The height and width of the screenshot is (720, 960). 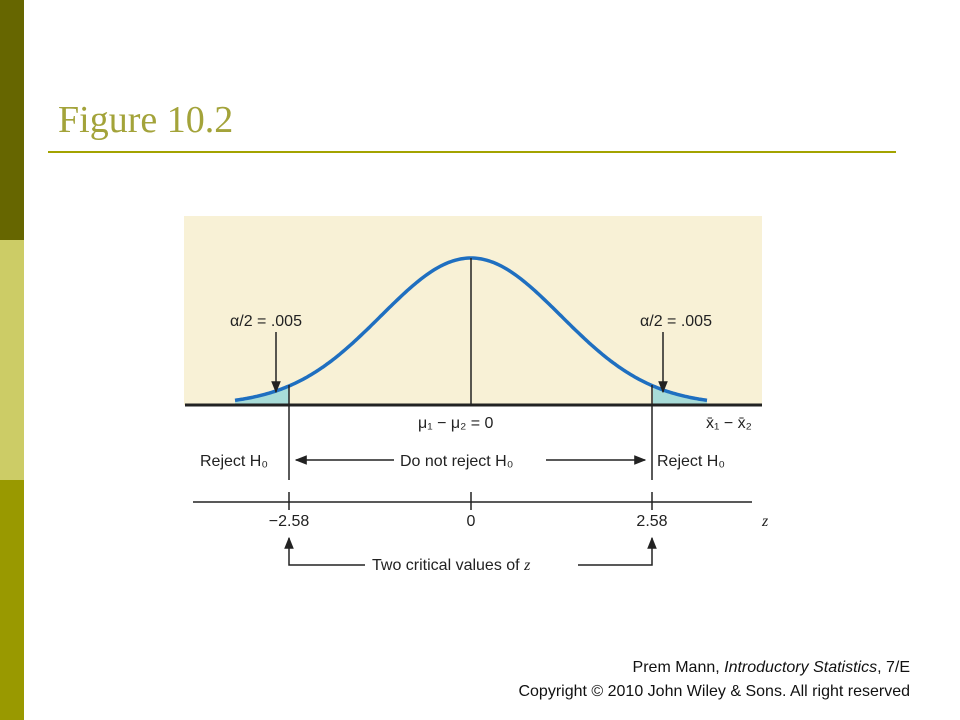 What do you see at coordinates (617, 551) in the screenshot?
I see `critical-arrow-right` at bounding box center [617, 551].